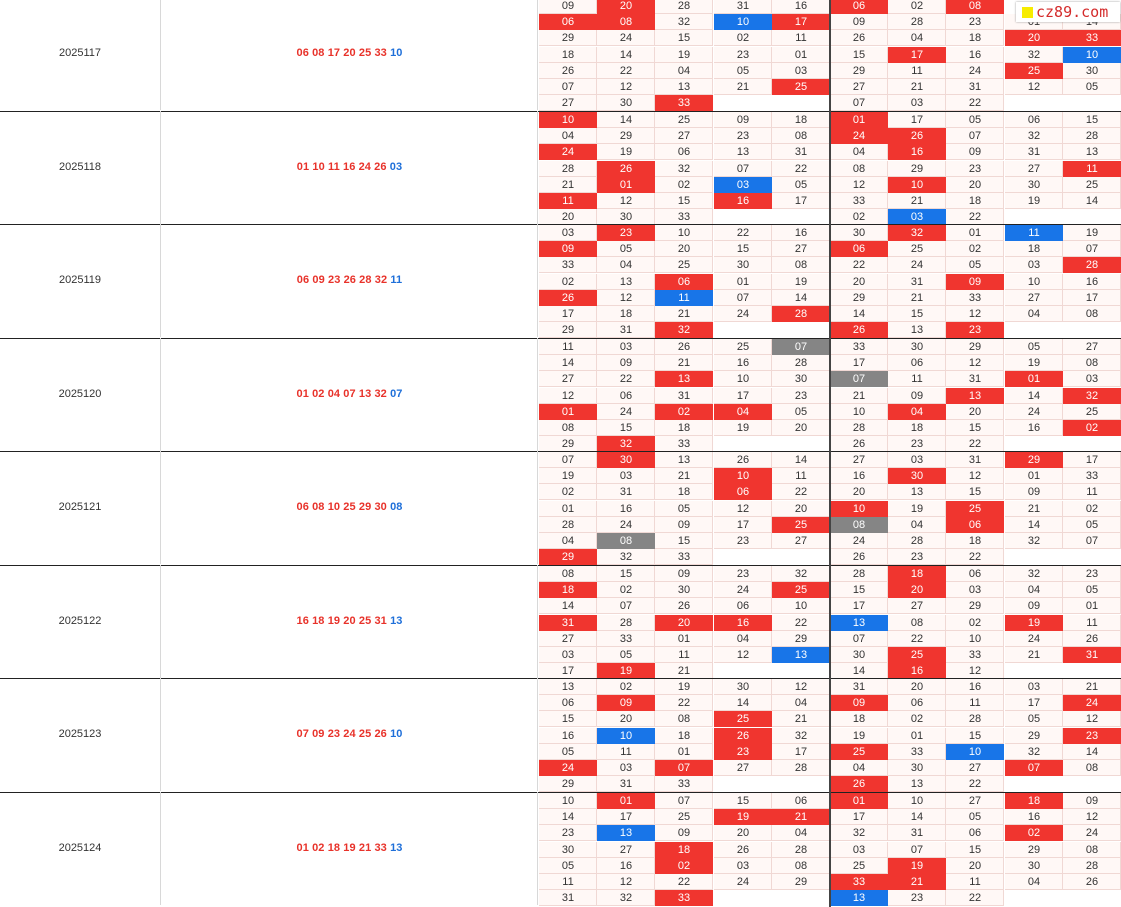 This screenshot has width=1121, height=907. I want to click on issue-number: 2025120, so click(80, 394).